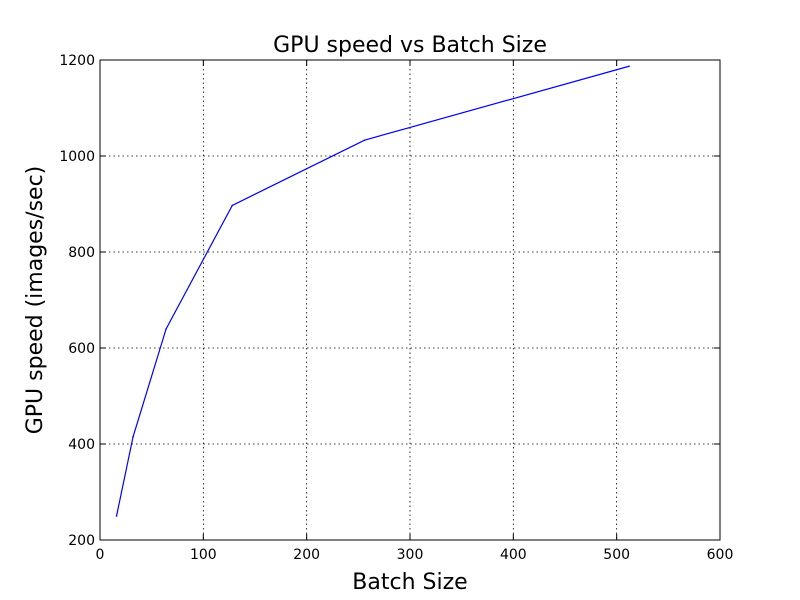 The width and height of the screenshot is (800, 600). Describe the element at coordinates (720, 555) in the screenshot. I see `x-tick-label: 600` at that location.